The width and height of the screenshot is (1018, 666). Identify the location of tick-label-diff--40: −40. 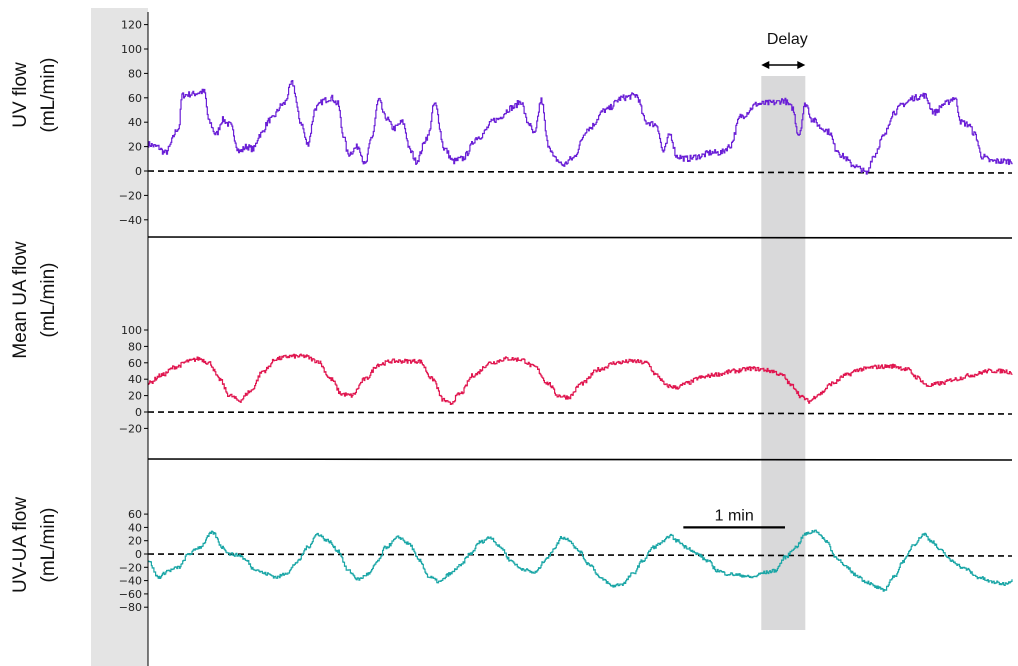
(130, 581).